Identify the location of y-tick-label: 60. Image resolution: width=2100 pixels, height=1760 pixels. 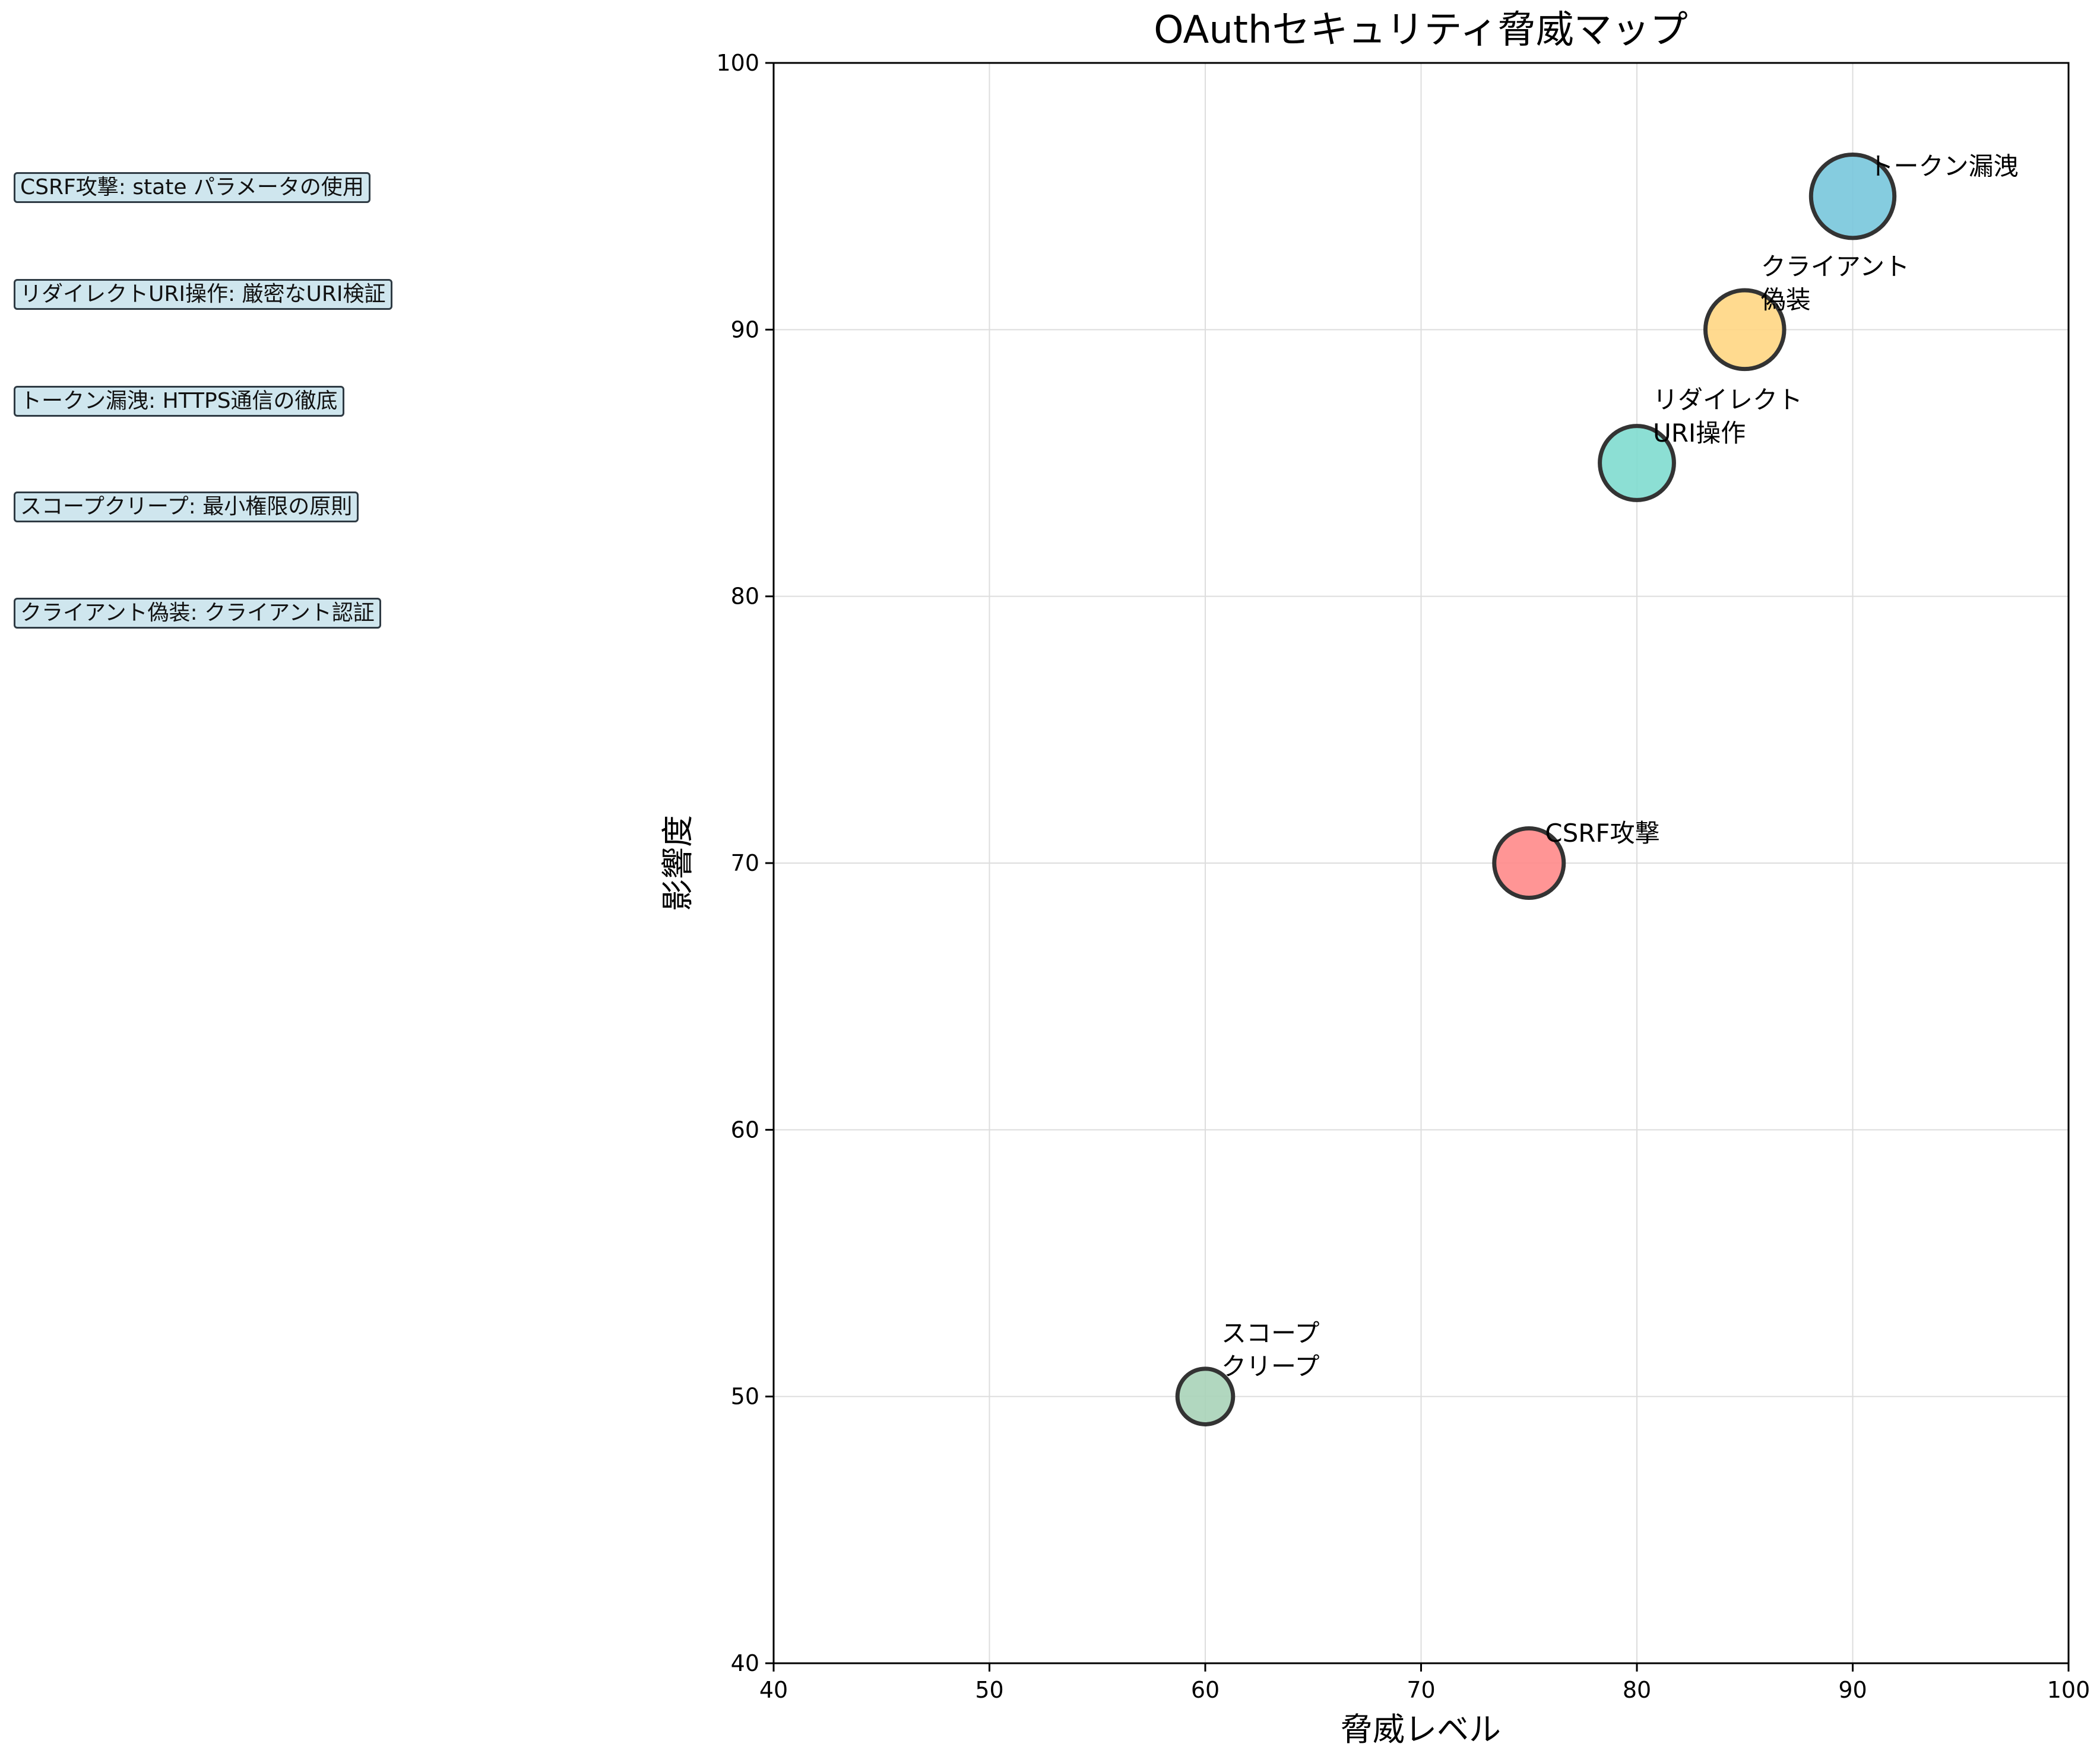
(745, 1130).